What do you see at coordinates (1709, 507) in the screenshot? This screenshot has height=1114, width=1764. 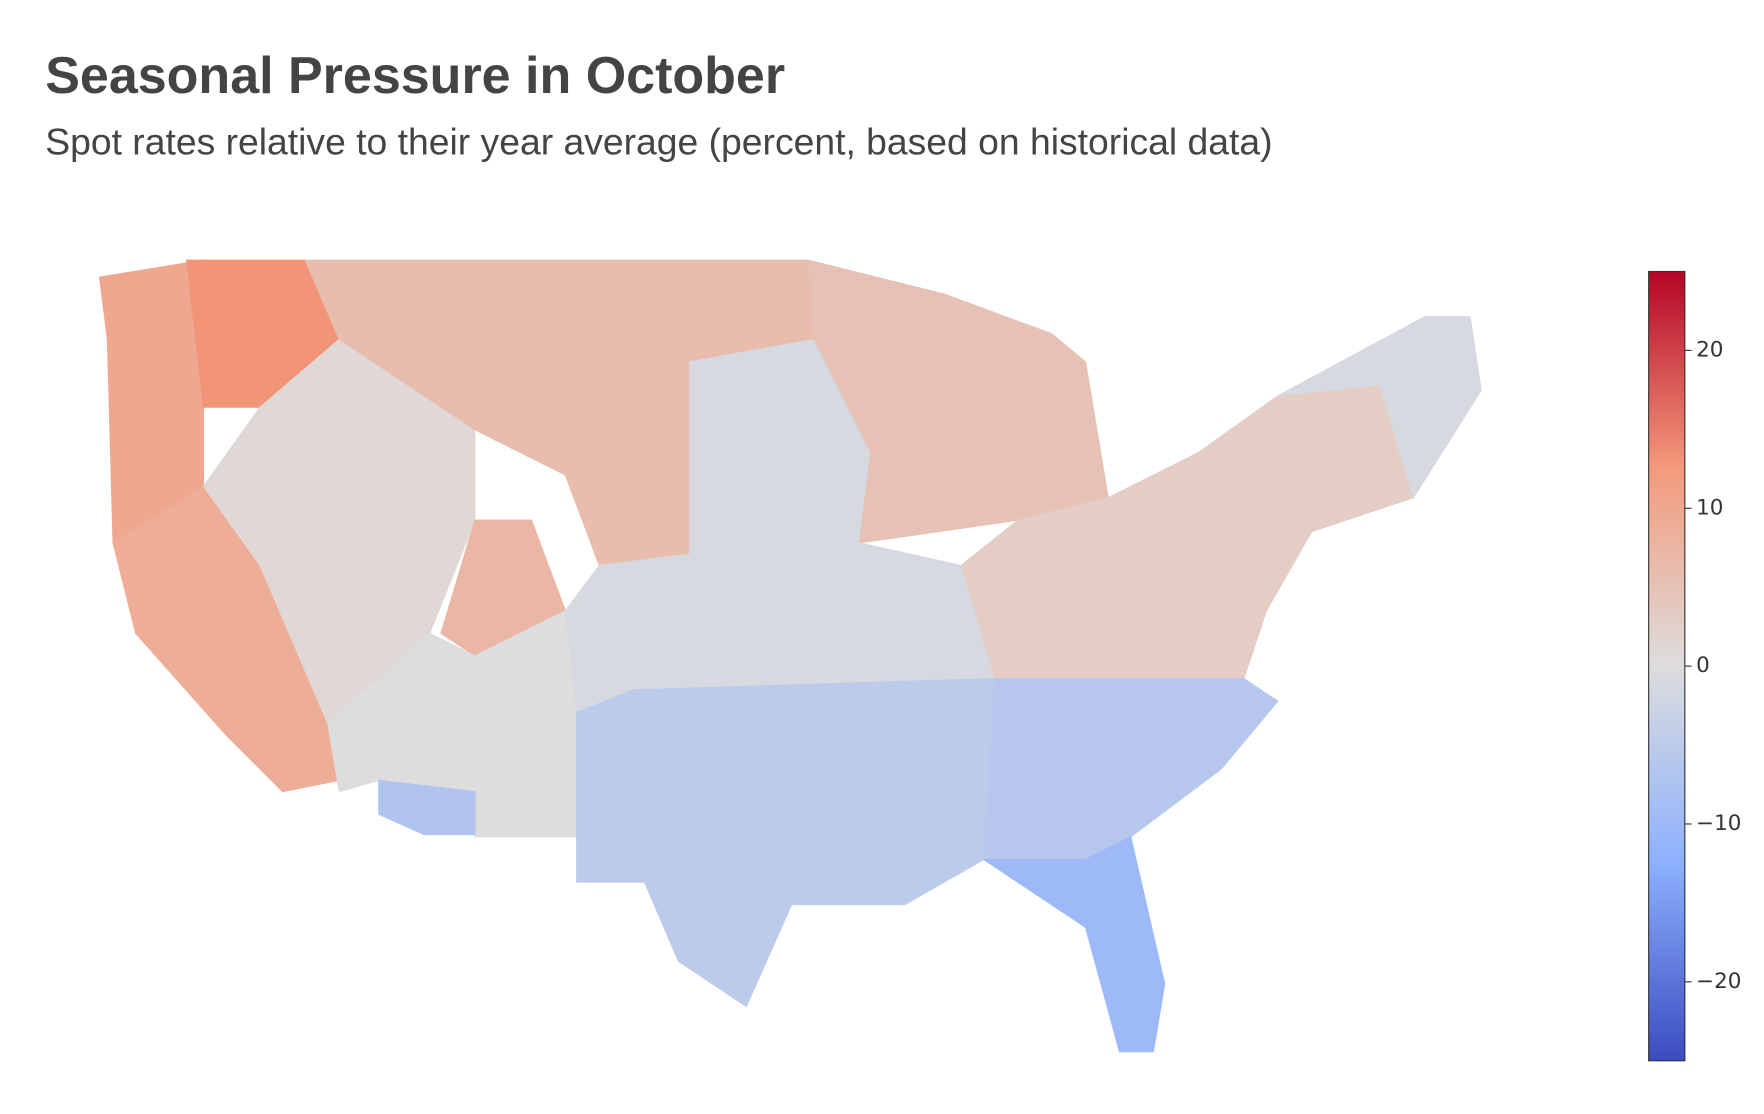 I see `colorbar-tick-label: 10` at bounding box center [1709, 507].